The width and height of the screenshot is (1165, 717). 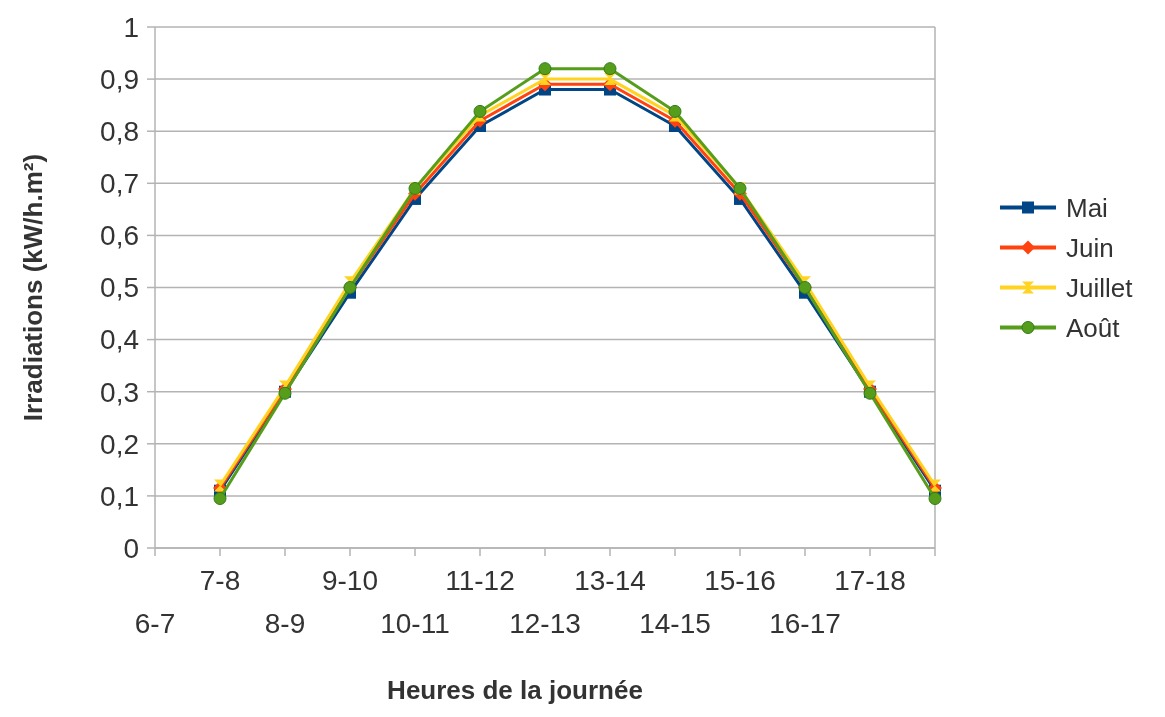 What do you see at coordinates (515, 690) in the screenshot?
I see `x-axis-title: Heures de la journée` at bounding box center [515, 690].